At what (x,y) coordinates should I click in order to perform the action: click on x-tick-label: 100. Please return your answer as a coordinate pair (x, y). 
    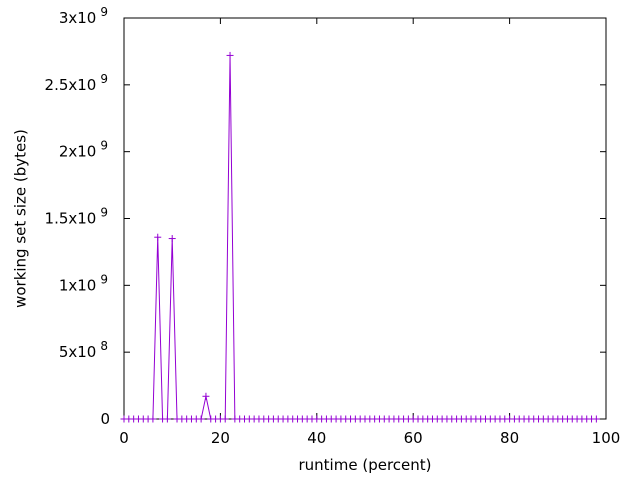
    Looking at the image, I should click on (606, 438).